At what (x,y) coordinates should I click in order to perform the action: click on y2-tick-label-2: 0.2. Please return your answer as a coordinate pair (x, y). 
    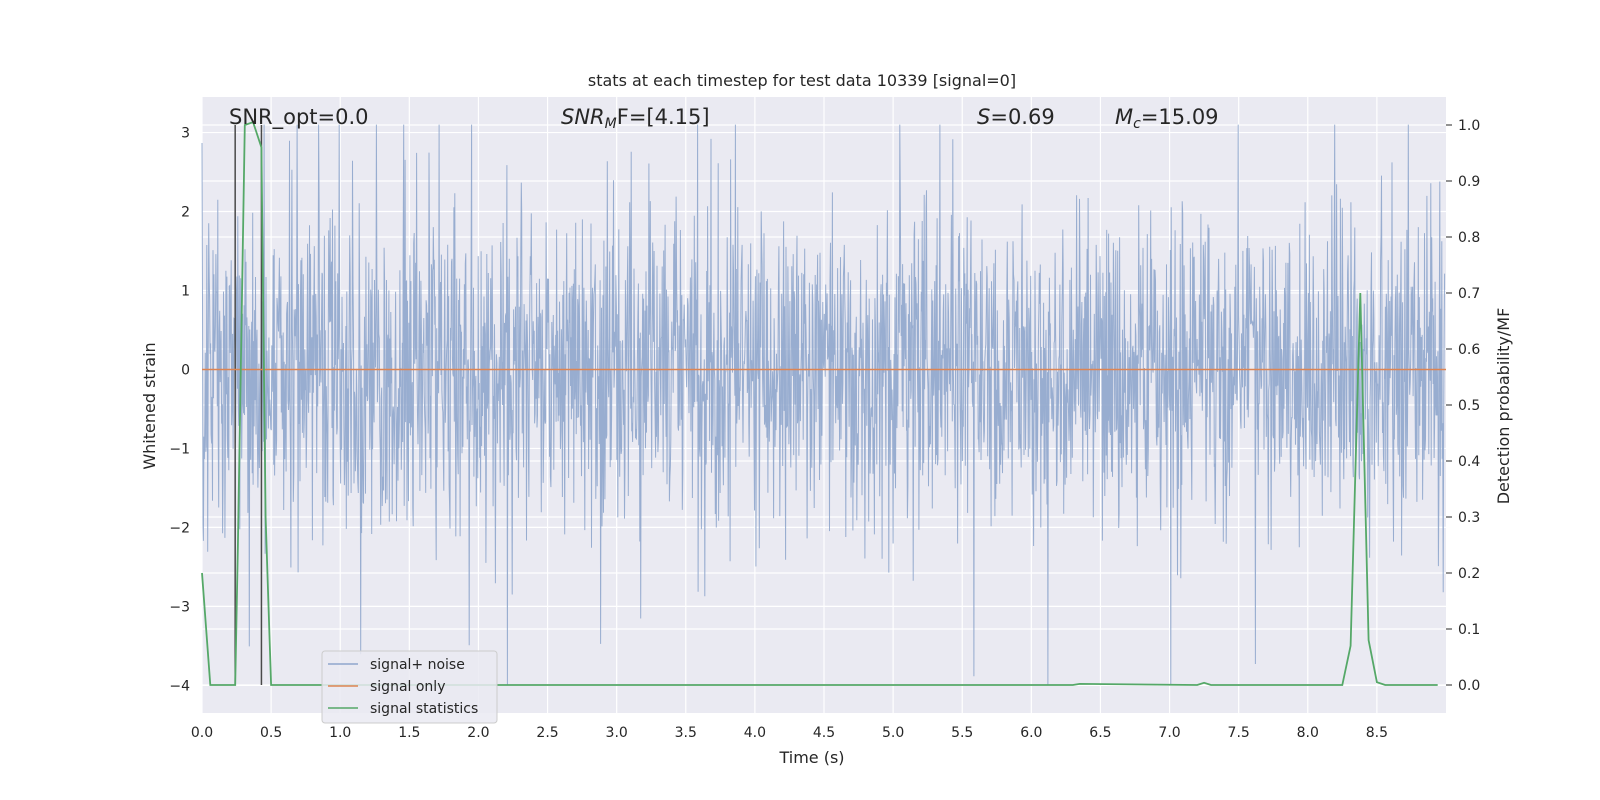
    Looking at the image, I should click on (1469, 574).